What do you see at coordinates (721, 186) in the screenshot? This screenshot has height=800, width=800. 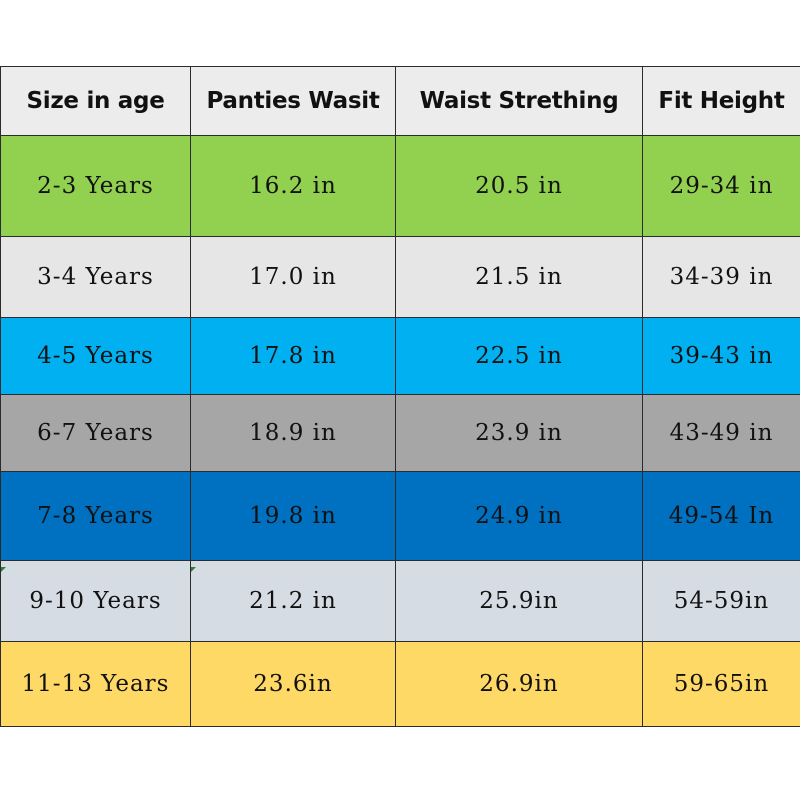 I see `cell-height: 29-34 in` at bounding box center [721, 186].